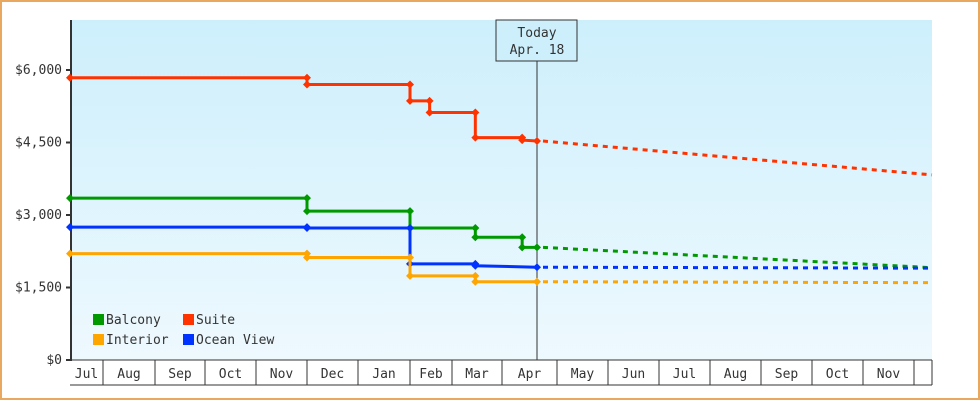  What do you see at coordinates (38, 215) in the screenshot?
I see `y-tick-label: $3,000` at bounding box center [38, 215].